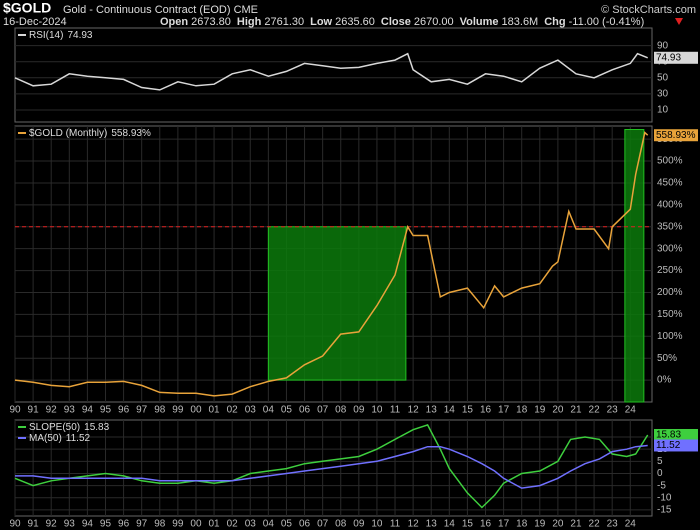 The height and width of the screenshot is (530, 700). I want to click on value-box-label: 74.93, so click(668, 57).